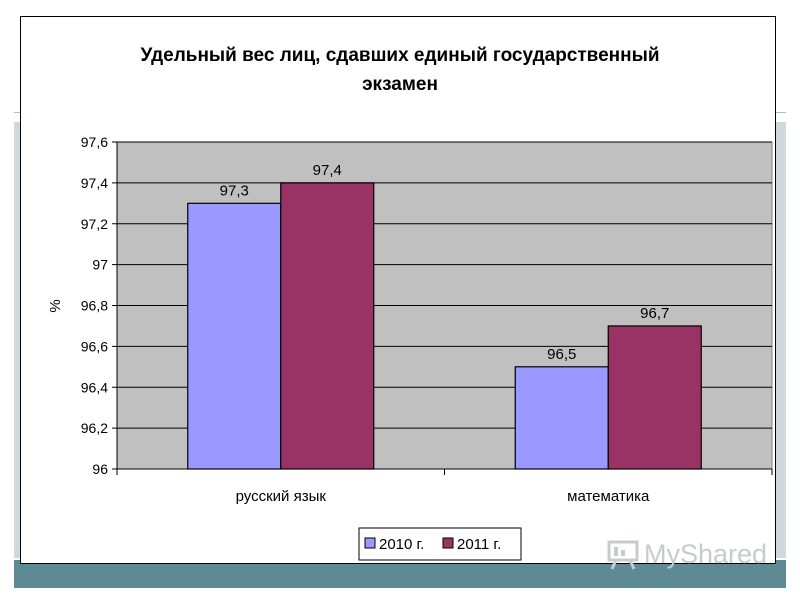 The height and width of the screenshot is (600, 800). Describe the element at coordinates (608, 496) in the screenshot. I see `x-tick-label: математика` at that location.